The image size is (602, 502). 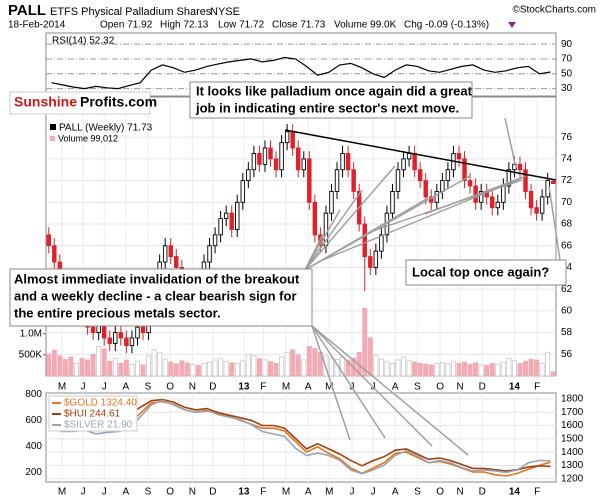 I want to click on logo-sunshine: Sunshine, so click(x=45, y=102).